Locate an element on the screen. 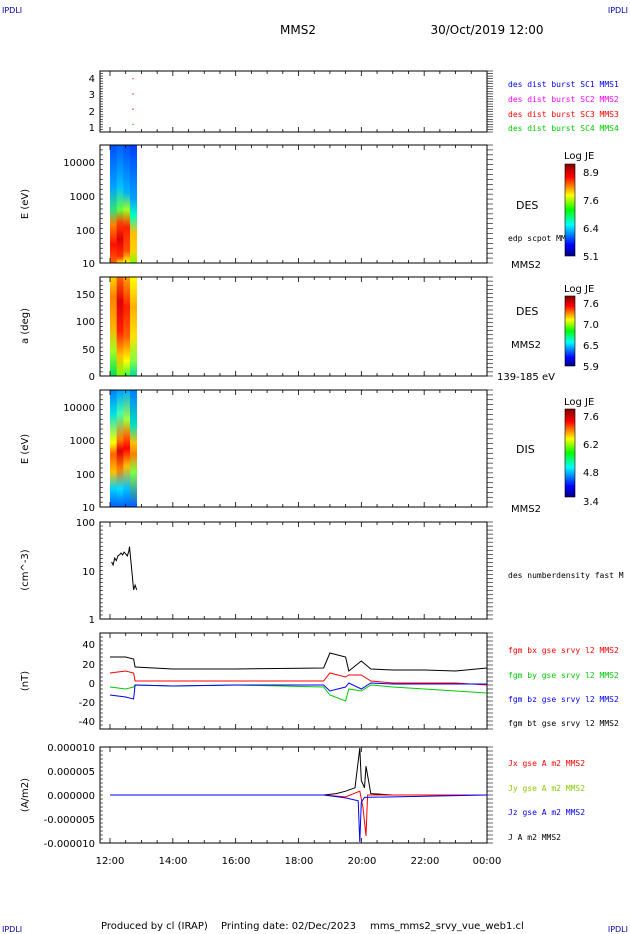 This screenshot has height=934, width=630. density-ytick-label: 1 is located at coordinates (92, 620).